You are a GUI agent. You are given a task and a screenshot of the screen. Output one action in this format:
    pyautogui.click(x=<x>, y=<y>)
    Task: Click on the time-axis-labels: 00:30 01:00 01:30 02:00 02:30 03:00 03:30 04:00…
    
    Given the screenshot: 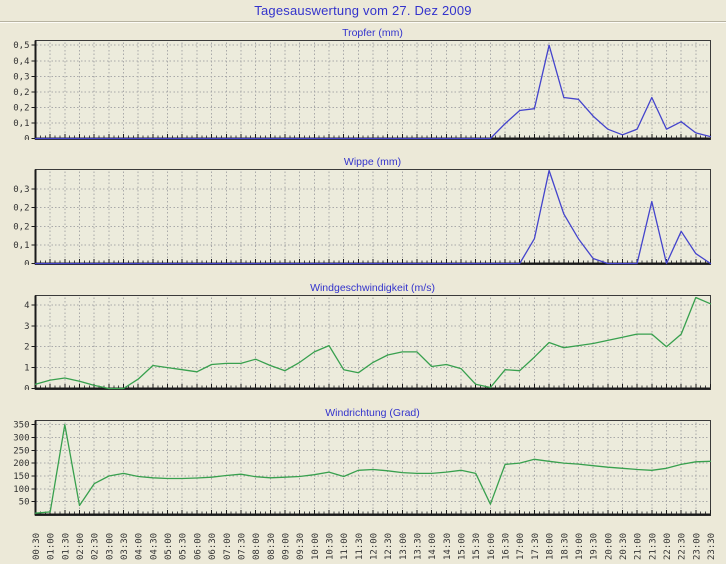 What is the action you would take?
    pyautogui.click(x=374, y=546)
    